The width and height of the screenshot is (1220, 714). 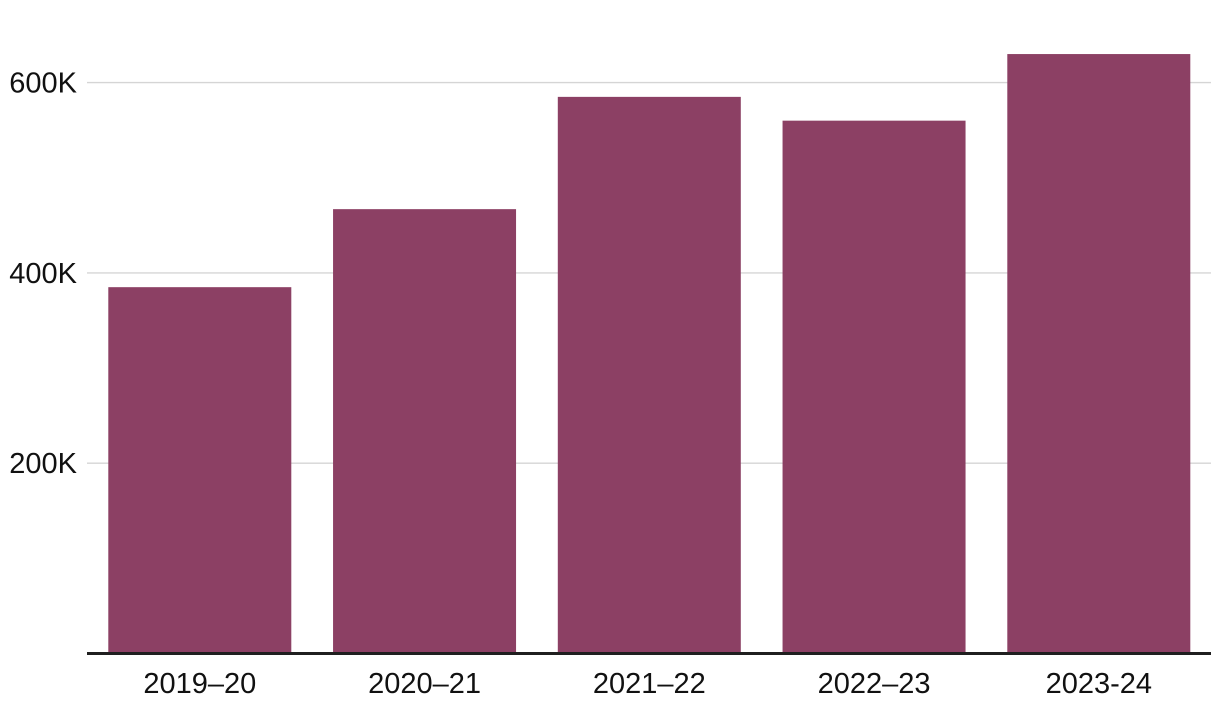 What do you see at coordinates (43, 464) in the screenshot?
I see `y-axis-tick-label: 200K` at bounding box center [43, 464].